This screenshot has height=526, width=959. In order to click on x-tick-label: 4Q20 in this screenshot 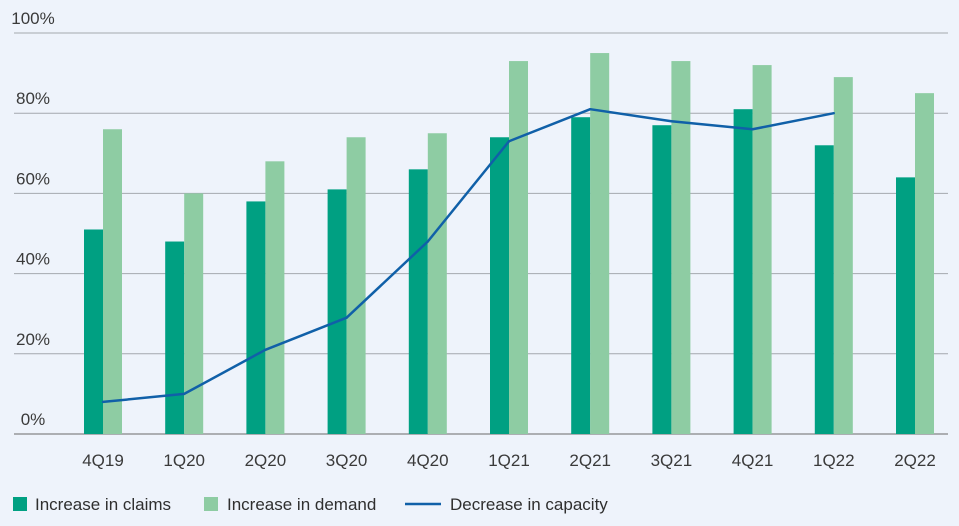, I will do `click(428, 460)`.